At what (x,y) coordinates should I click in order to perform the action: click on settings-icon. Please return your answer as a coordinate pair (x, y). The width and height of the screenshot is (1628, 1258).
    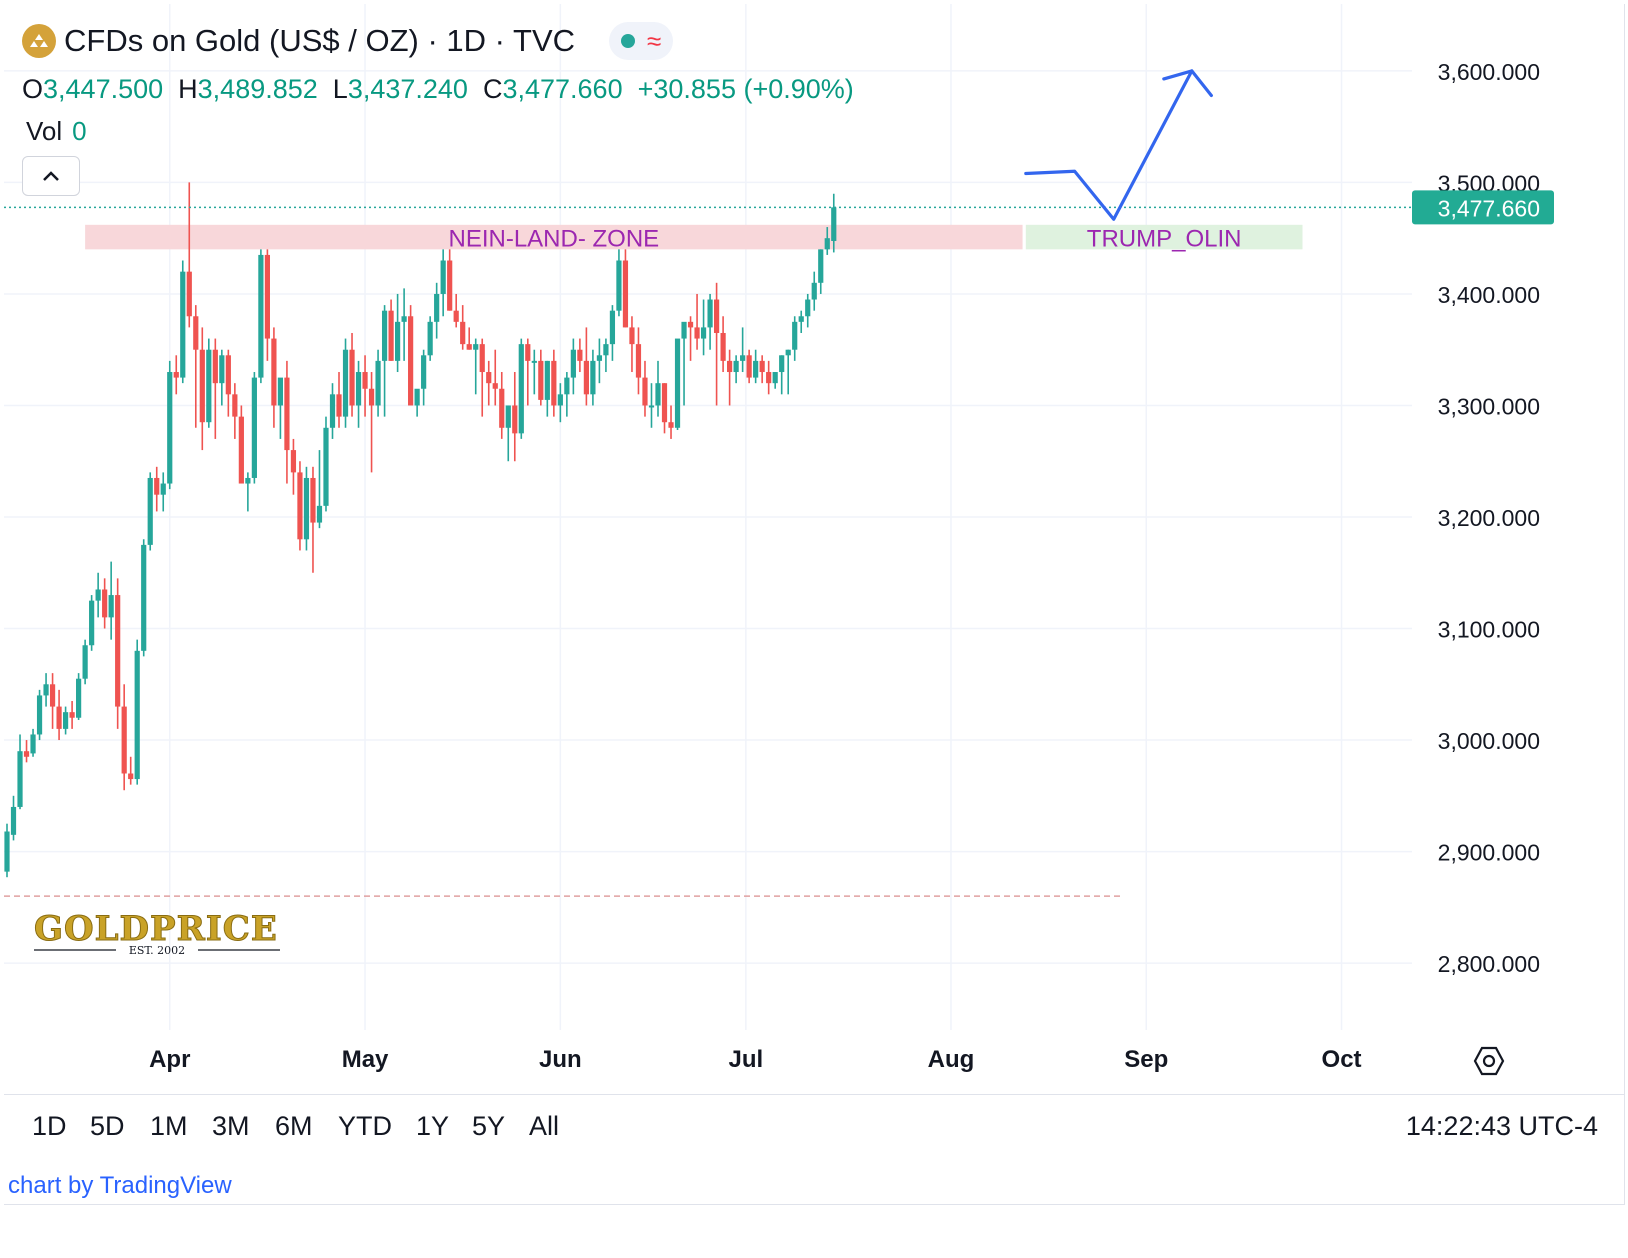
    Looking at the image, I should click on (1489, 1061).